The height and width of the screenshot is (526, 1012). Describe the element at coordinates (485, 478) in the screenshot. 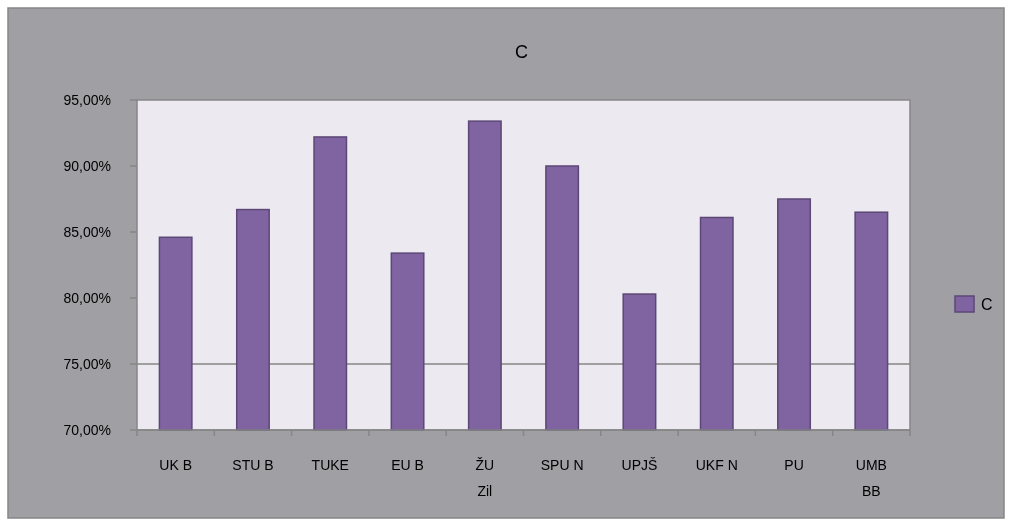

I see `x-tick-label: ŽU Zil` at that location.